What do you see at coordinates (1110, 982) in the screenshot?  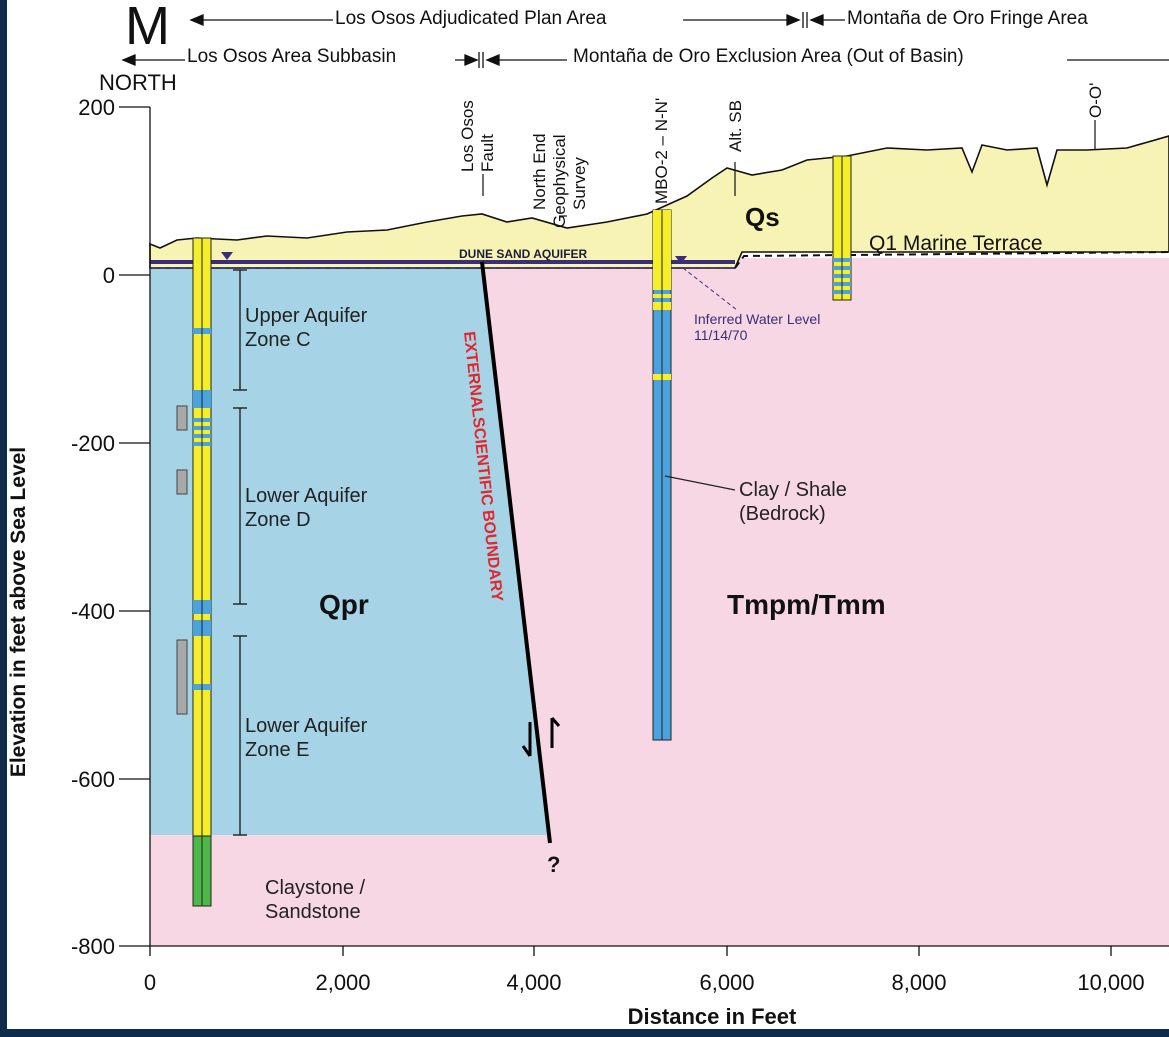 I see `x-tick-label: 10,000` at bounding box center [1110, 982].